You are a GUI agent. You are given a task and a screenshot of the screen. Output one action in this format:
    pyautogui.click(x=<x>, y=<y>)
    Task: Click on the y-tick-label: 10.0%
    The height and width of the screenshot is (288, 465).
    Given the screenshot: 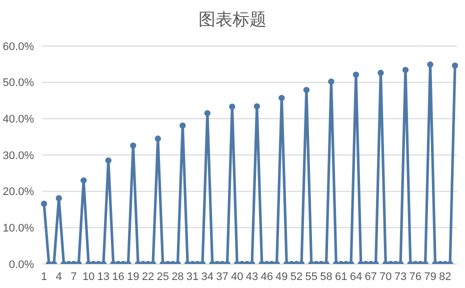 What is the action you would take?
    pyautogui.click(x=18, y=228)
    